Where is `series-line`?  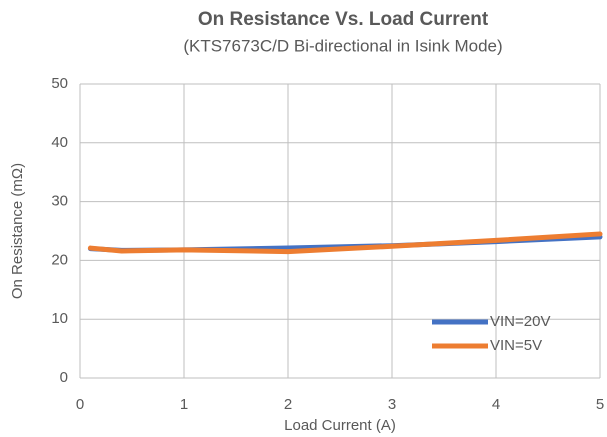
series-line is located at coordinates (345, 243).